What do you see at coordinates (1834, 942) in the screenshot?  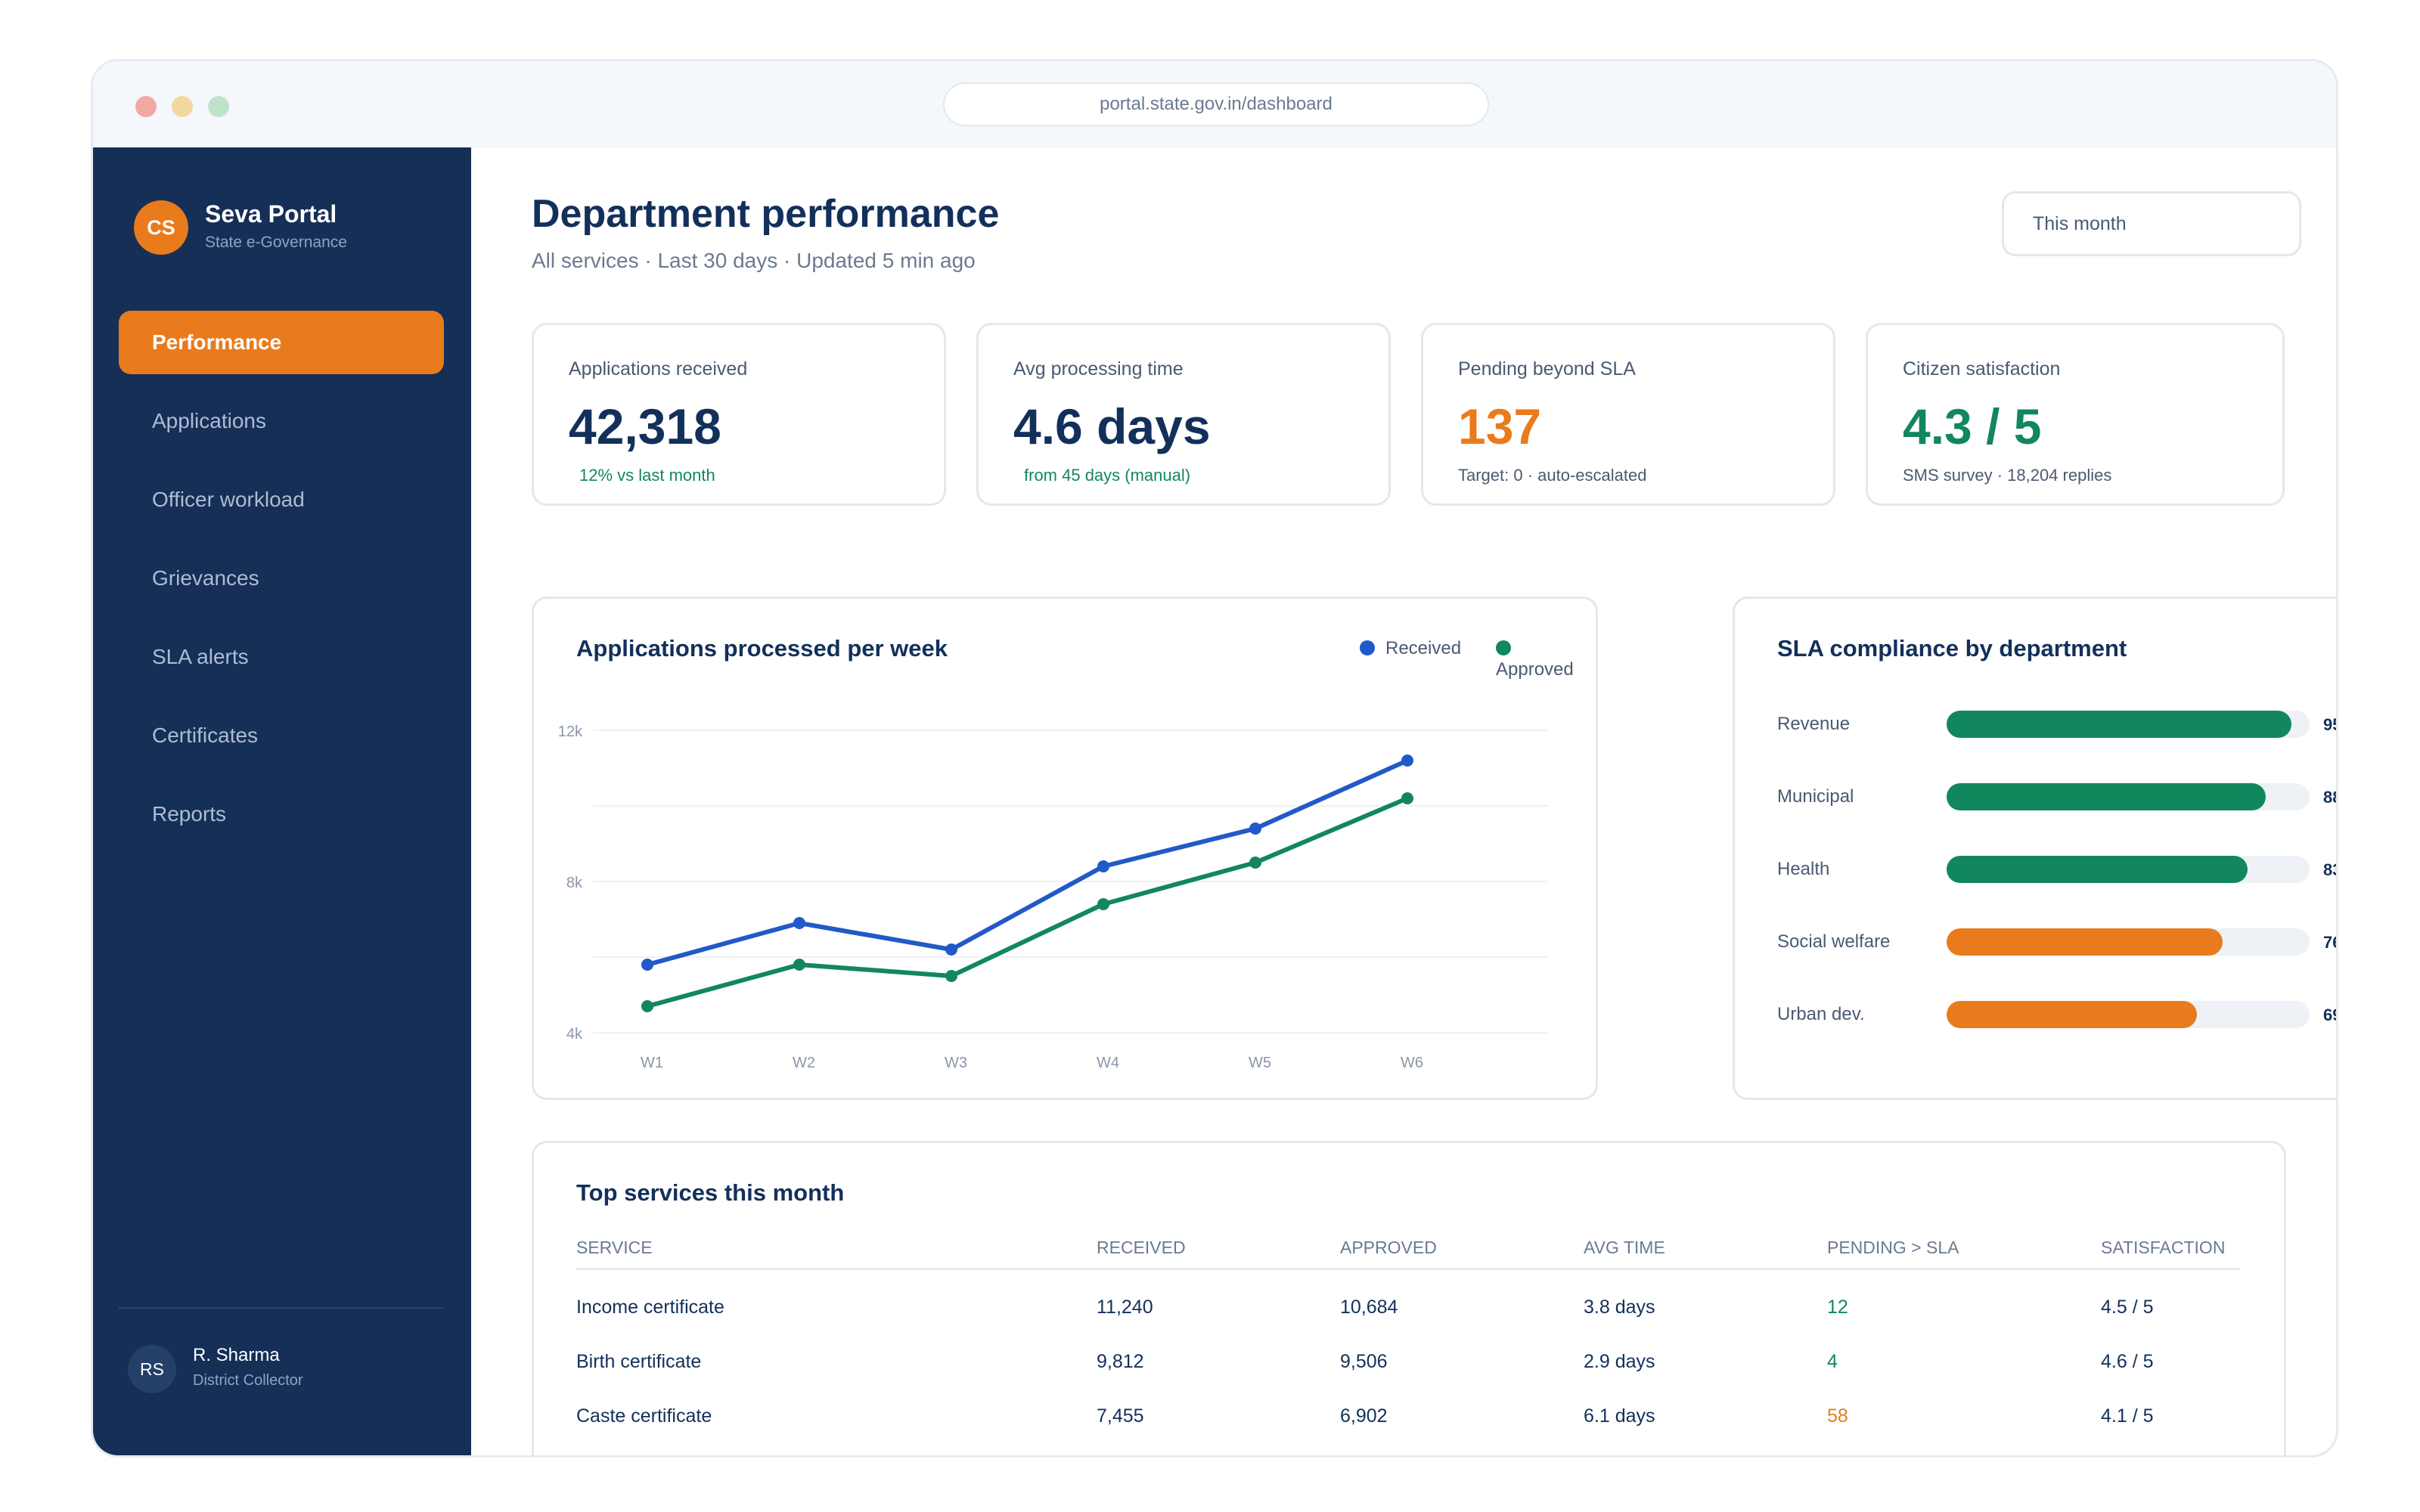 I see `sla-department-label: Social welfare` at bounding box center [1834, 942].